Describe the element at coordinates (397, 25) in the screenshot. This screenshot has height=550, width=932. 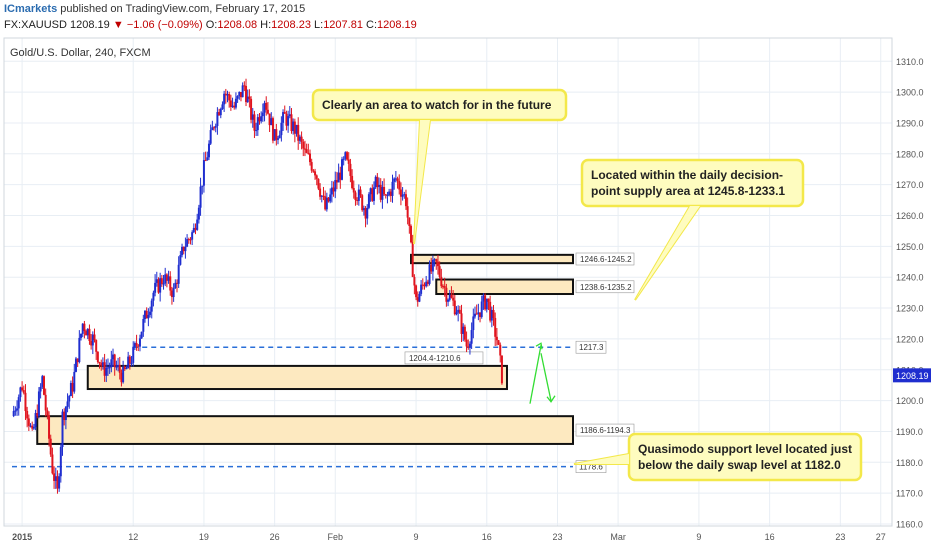
I see `close-value: 1208.19` at that location.